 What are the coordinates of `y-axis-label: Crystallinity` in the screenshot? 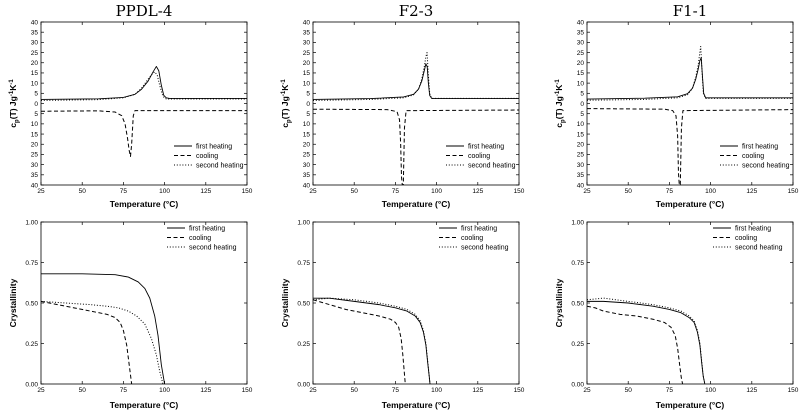 It's located at (559, 302).